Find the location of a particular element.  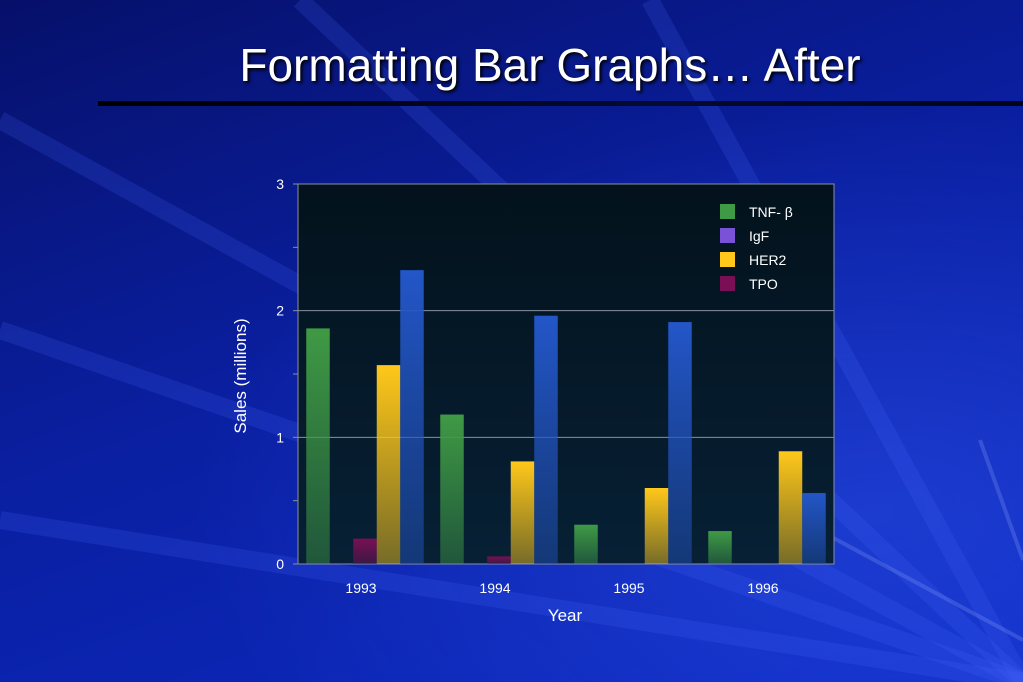

legend-label: TNF- β is located at coordinates (771, 212).